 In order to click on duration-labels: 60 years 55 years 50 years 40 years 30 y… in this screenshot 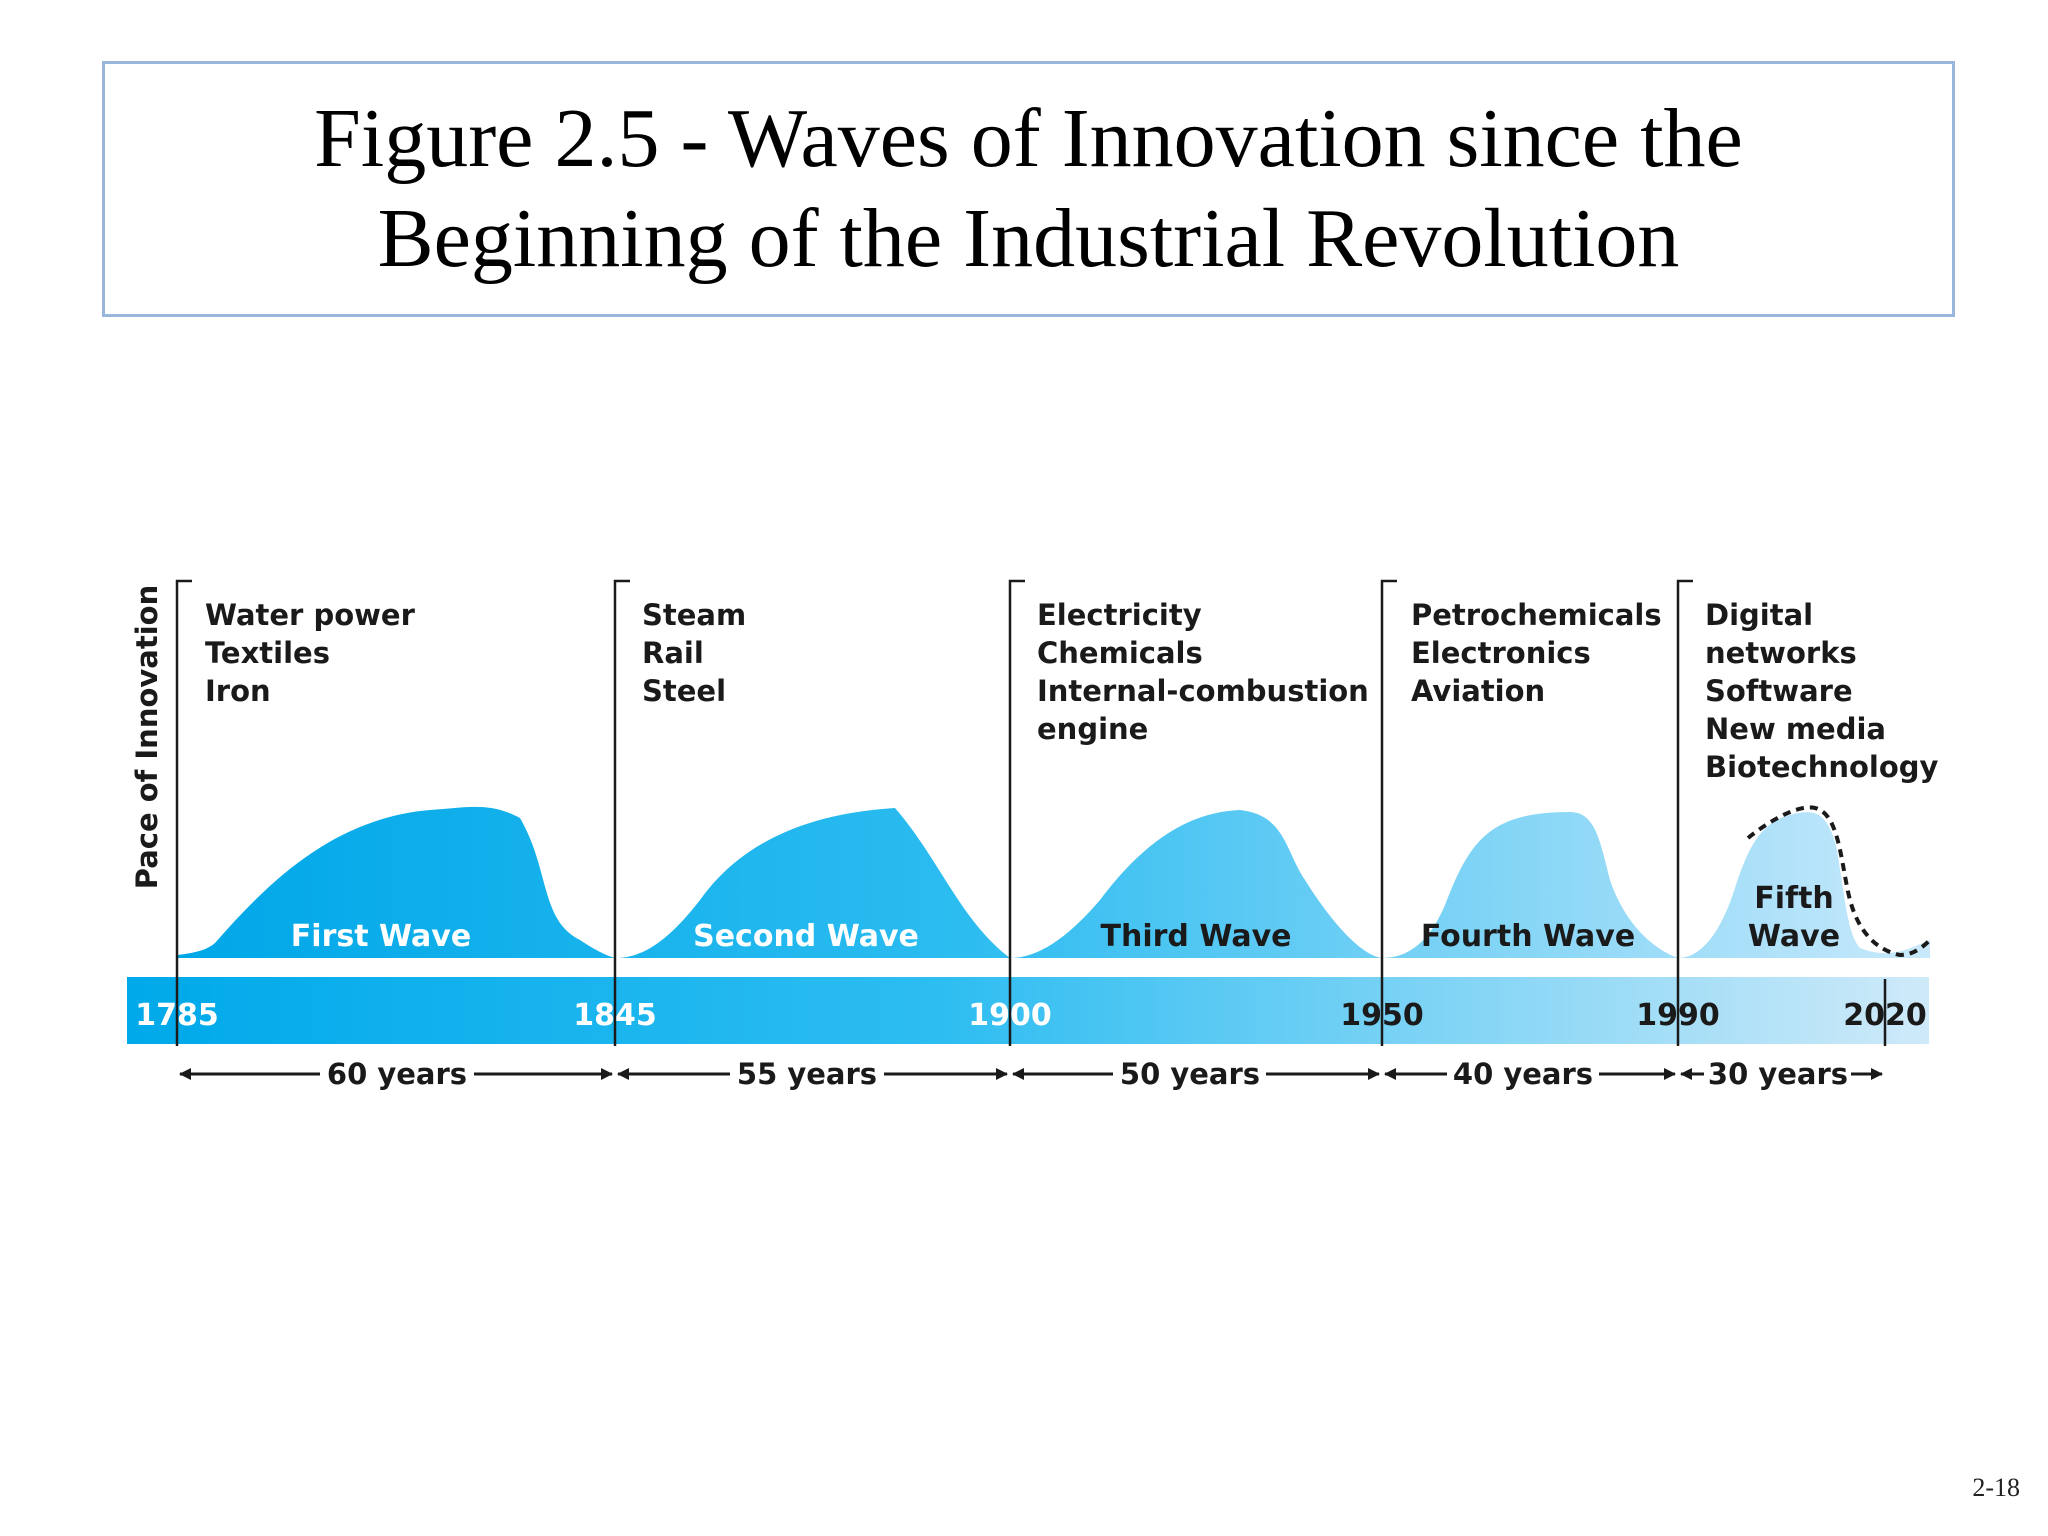, I will do `click(1087, 1074)`.